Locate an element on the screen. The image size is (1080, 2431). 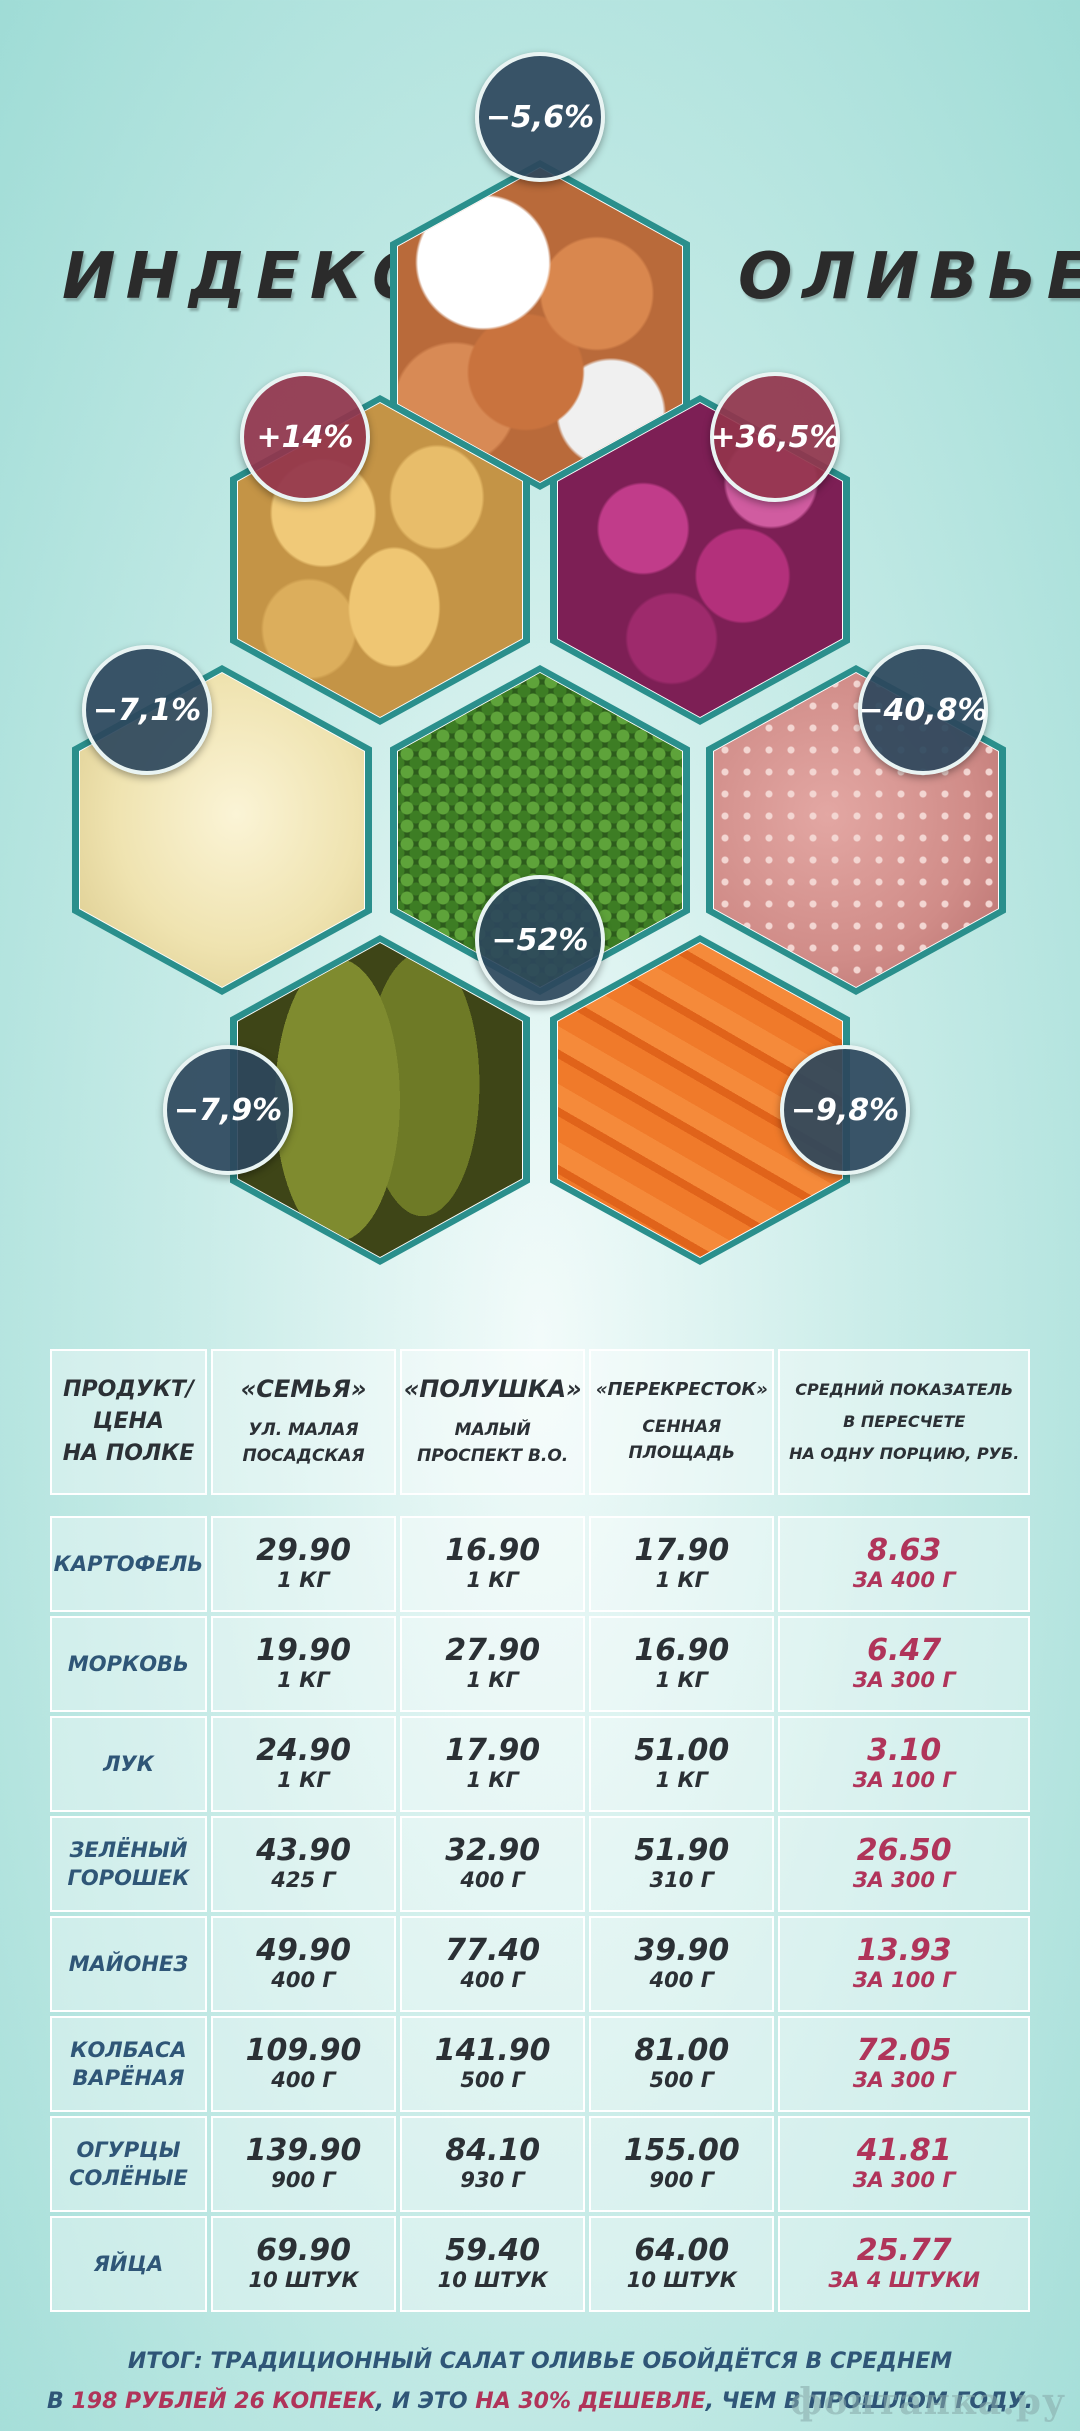
store-price-cell: 155.00 900 Г is located at coordinates (682, 2164).